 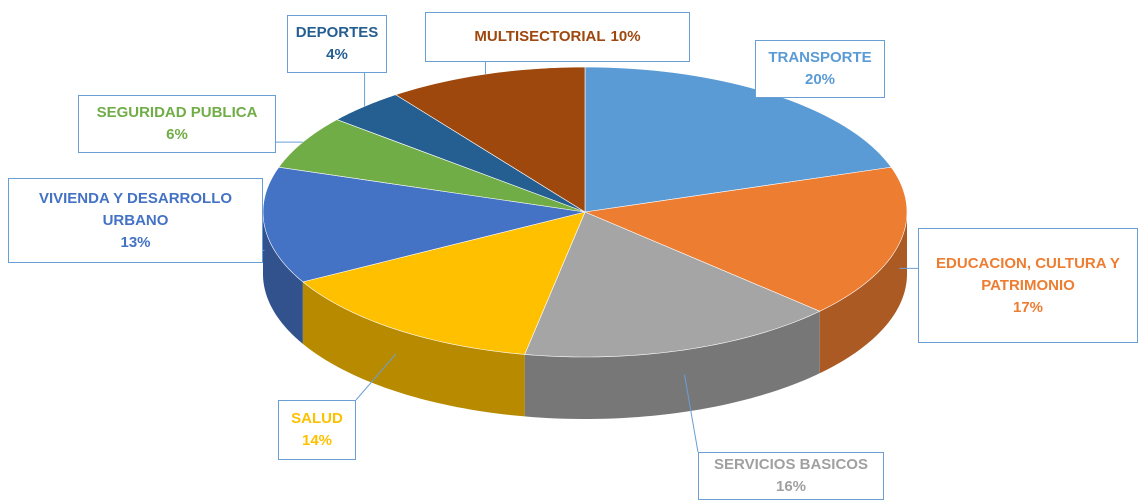 I want to click on label-name: VIVIENDA Y DESARROLLO URBANO, so click(x=135, y=209).